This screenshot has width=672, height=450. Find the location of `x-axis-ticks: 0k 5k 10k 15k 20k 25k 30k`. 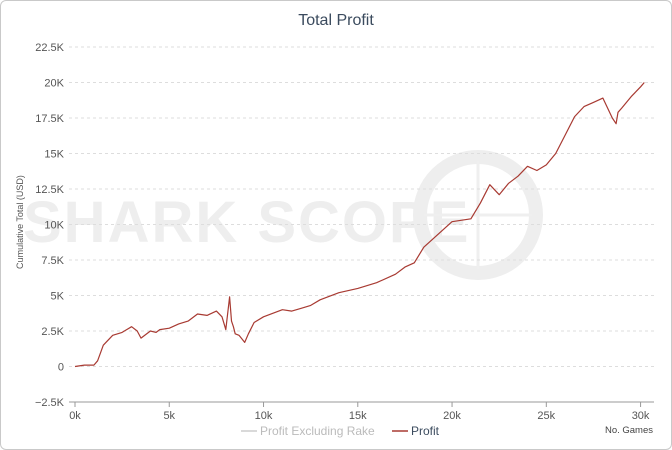

x-axis-ticks: 0k 5k 10k 15k 20k 25k 30k is located at coordinates (359, 412).